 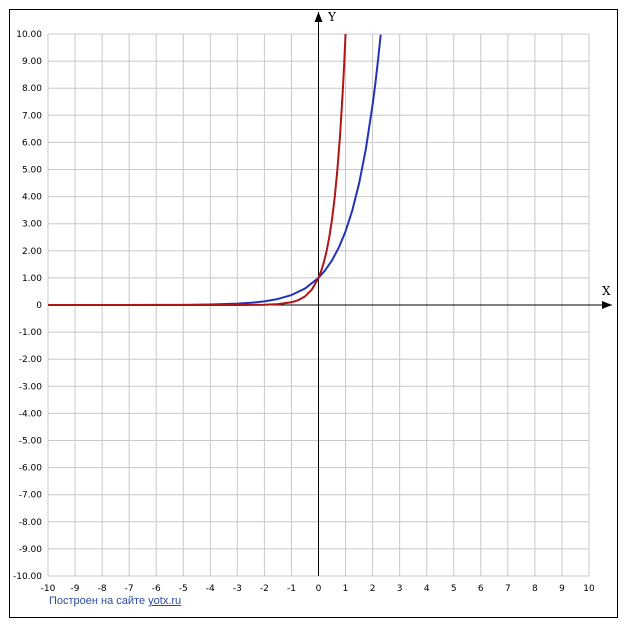 I want to click on y-tick-label: -10.00, so click(x=27, y=577).